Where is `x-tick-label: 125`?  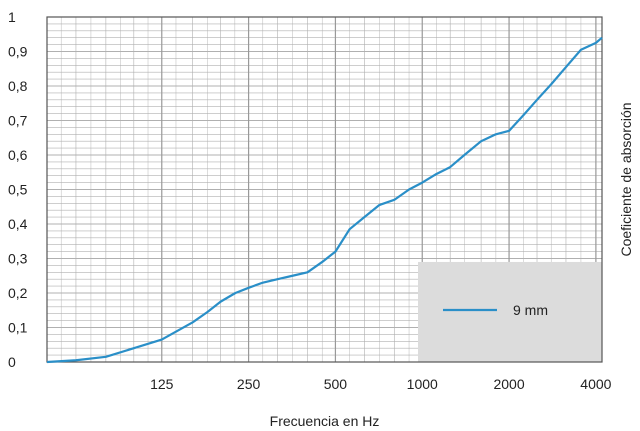 x-tick-label: 125 is located at coordinates (162, 384).